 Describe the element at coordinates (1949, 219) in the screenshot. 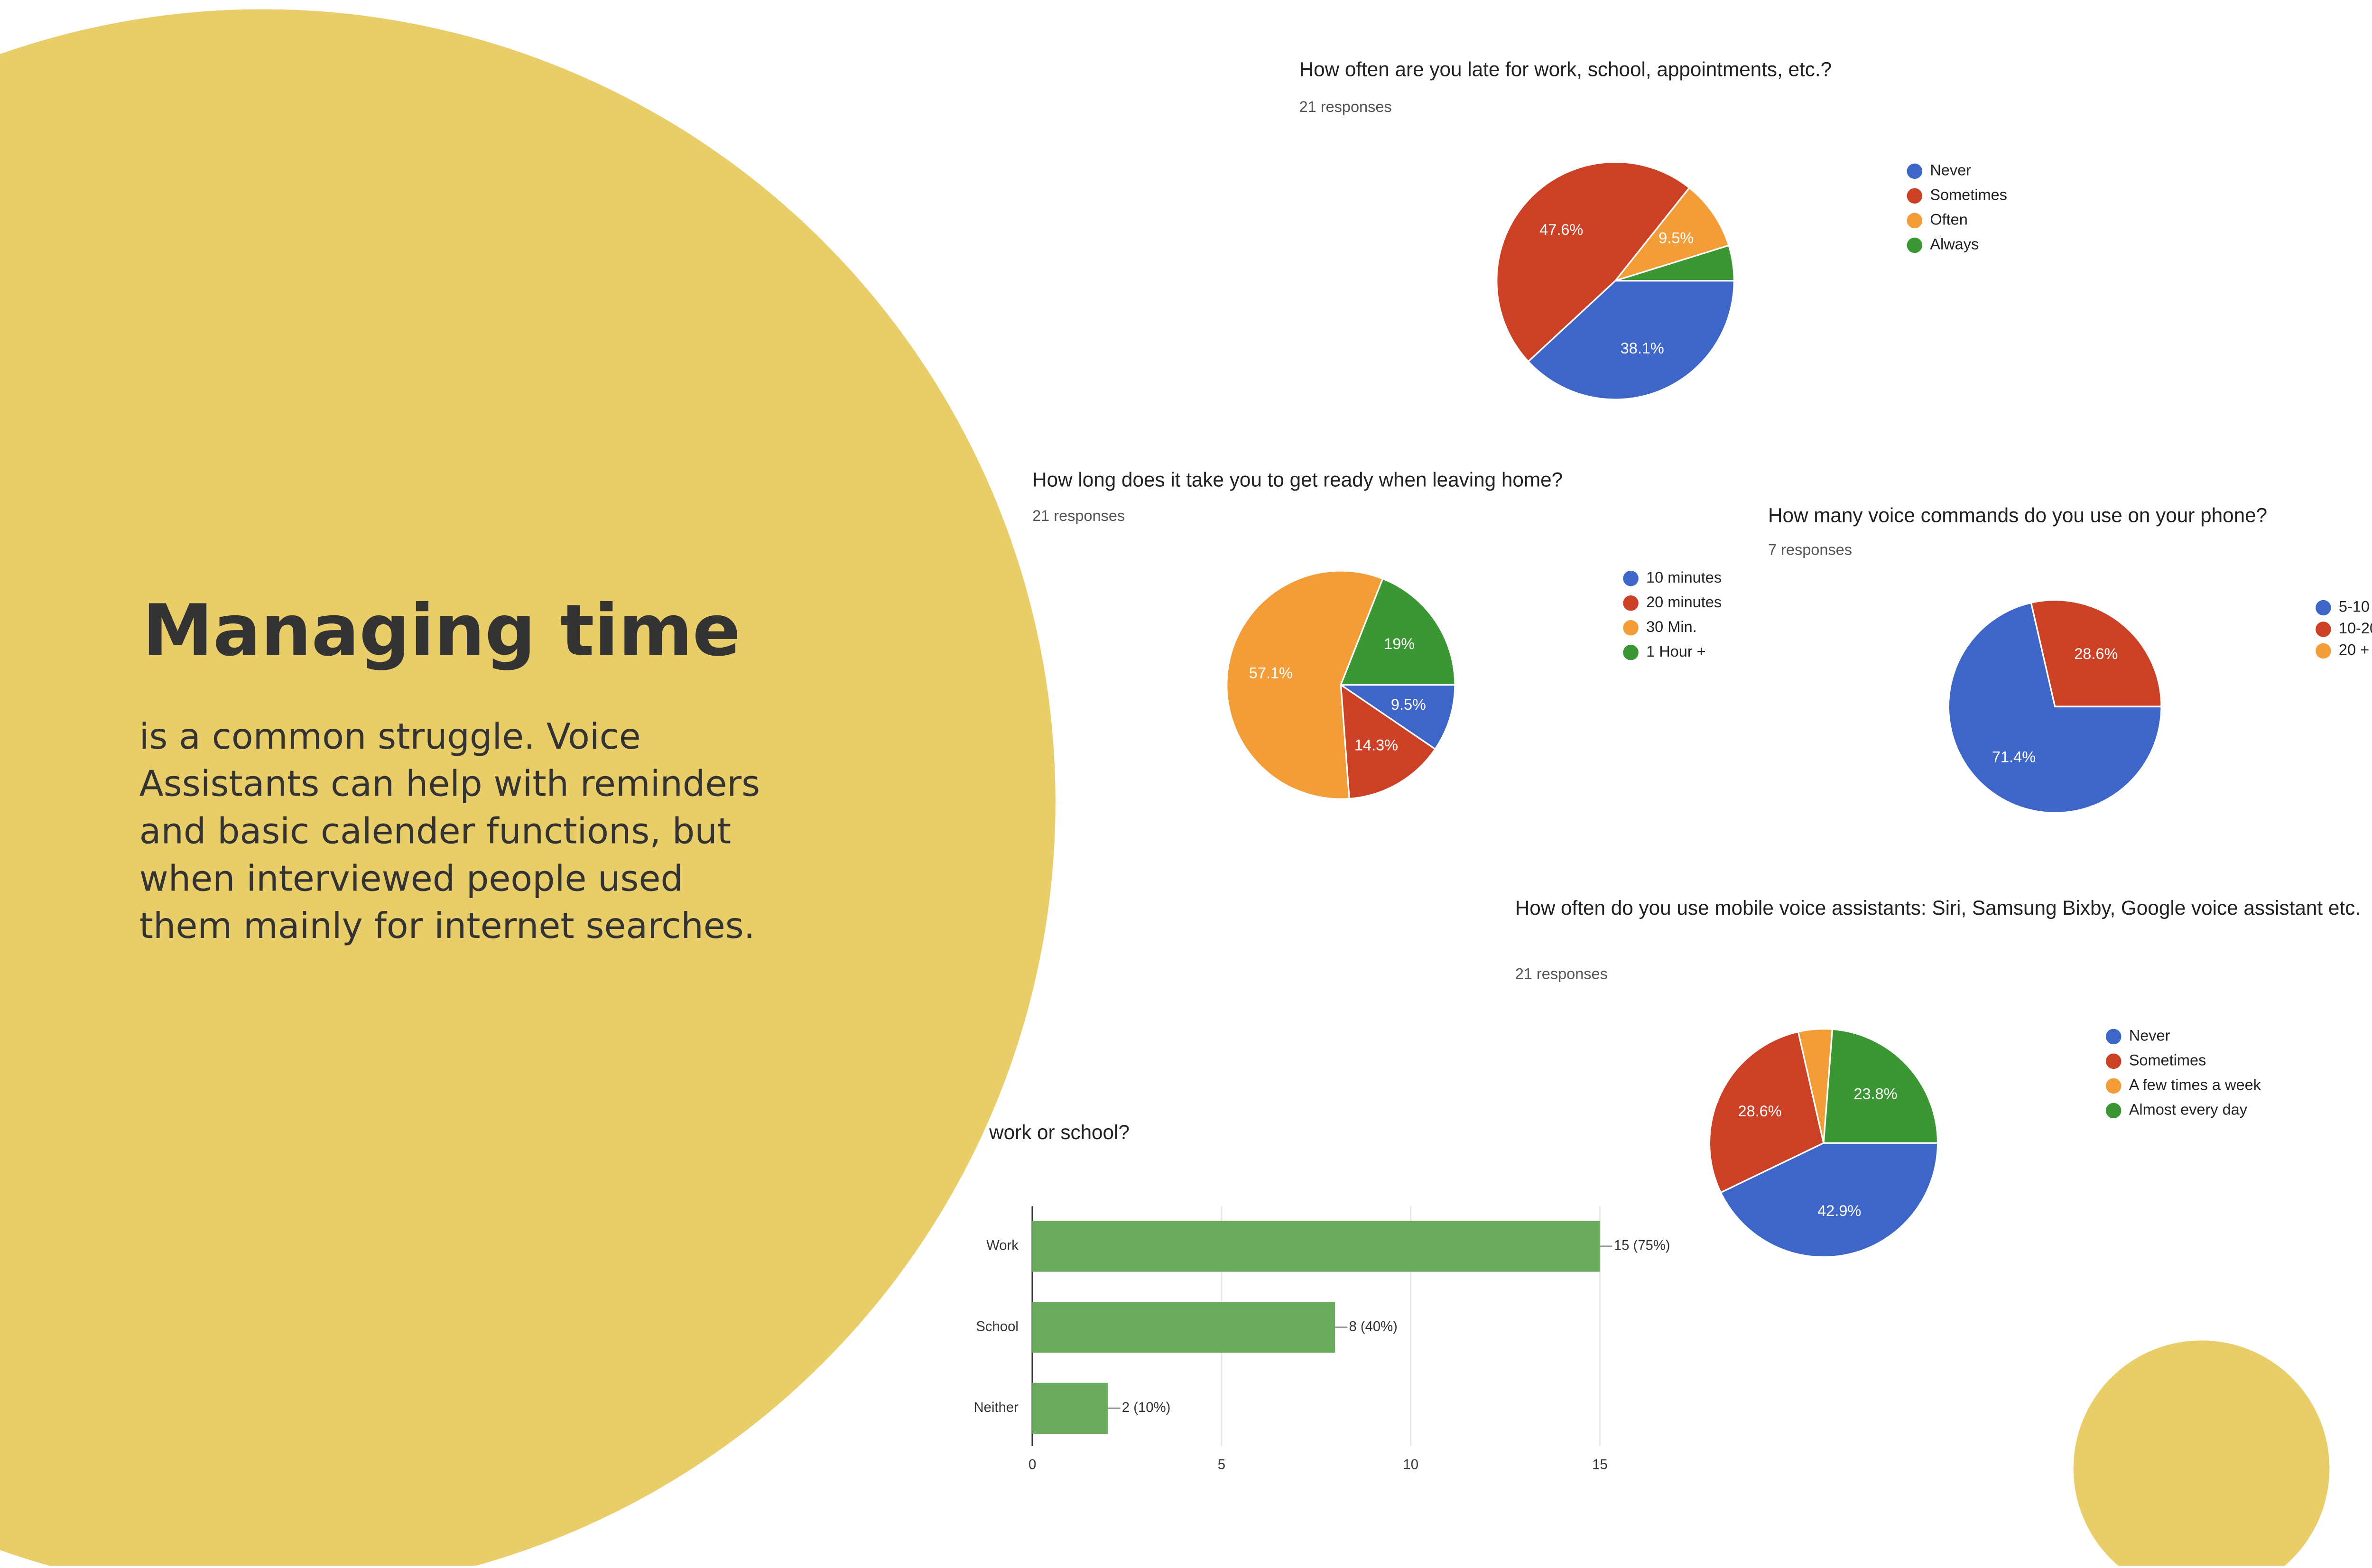

I see `legend-label: Often` at that location.